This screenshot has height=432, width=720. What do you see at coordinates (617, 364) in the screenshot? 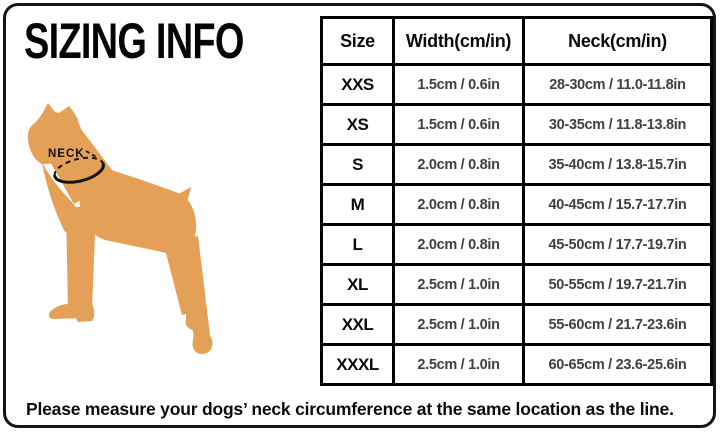
I see `neck-cell: 60-65cm / 23.6-25.6in` at bounding box center [617, 364].